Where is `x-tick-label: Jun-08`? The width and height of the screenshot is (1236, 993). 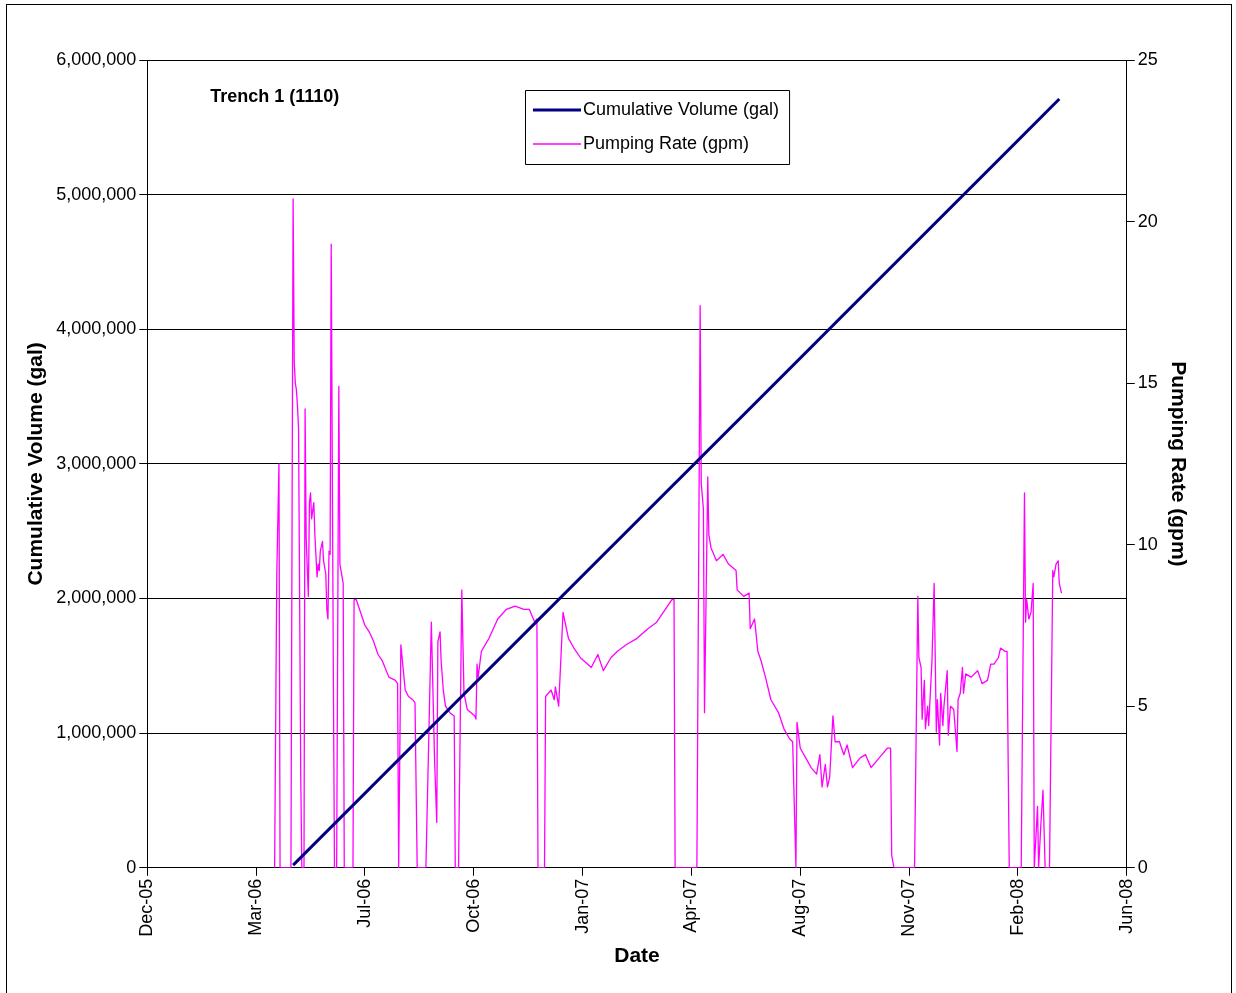 x-tick-label: Jun-08 is located at coordinates (1125, 906).